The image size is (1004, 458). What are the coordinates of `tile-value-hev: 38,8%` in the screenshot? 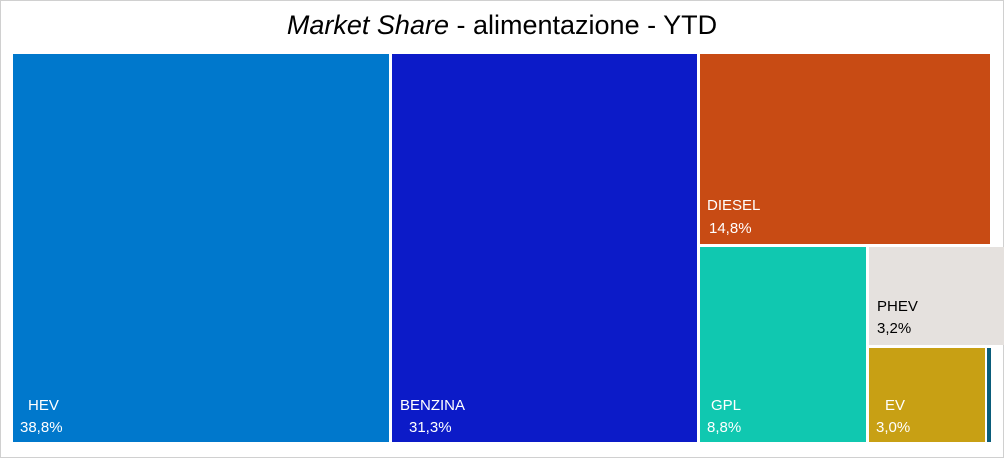 It's located at (41, 427).